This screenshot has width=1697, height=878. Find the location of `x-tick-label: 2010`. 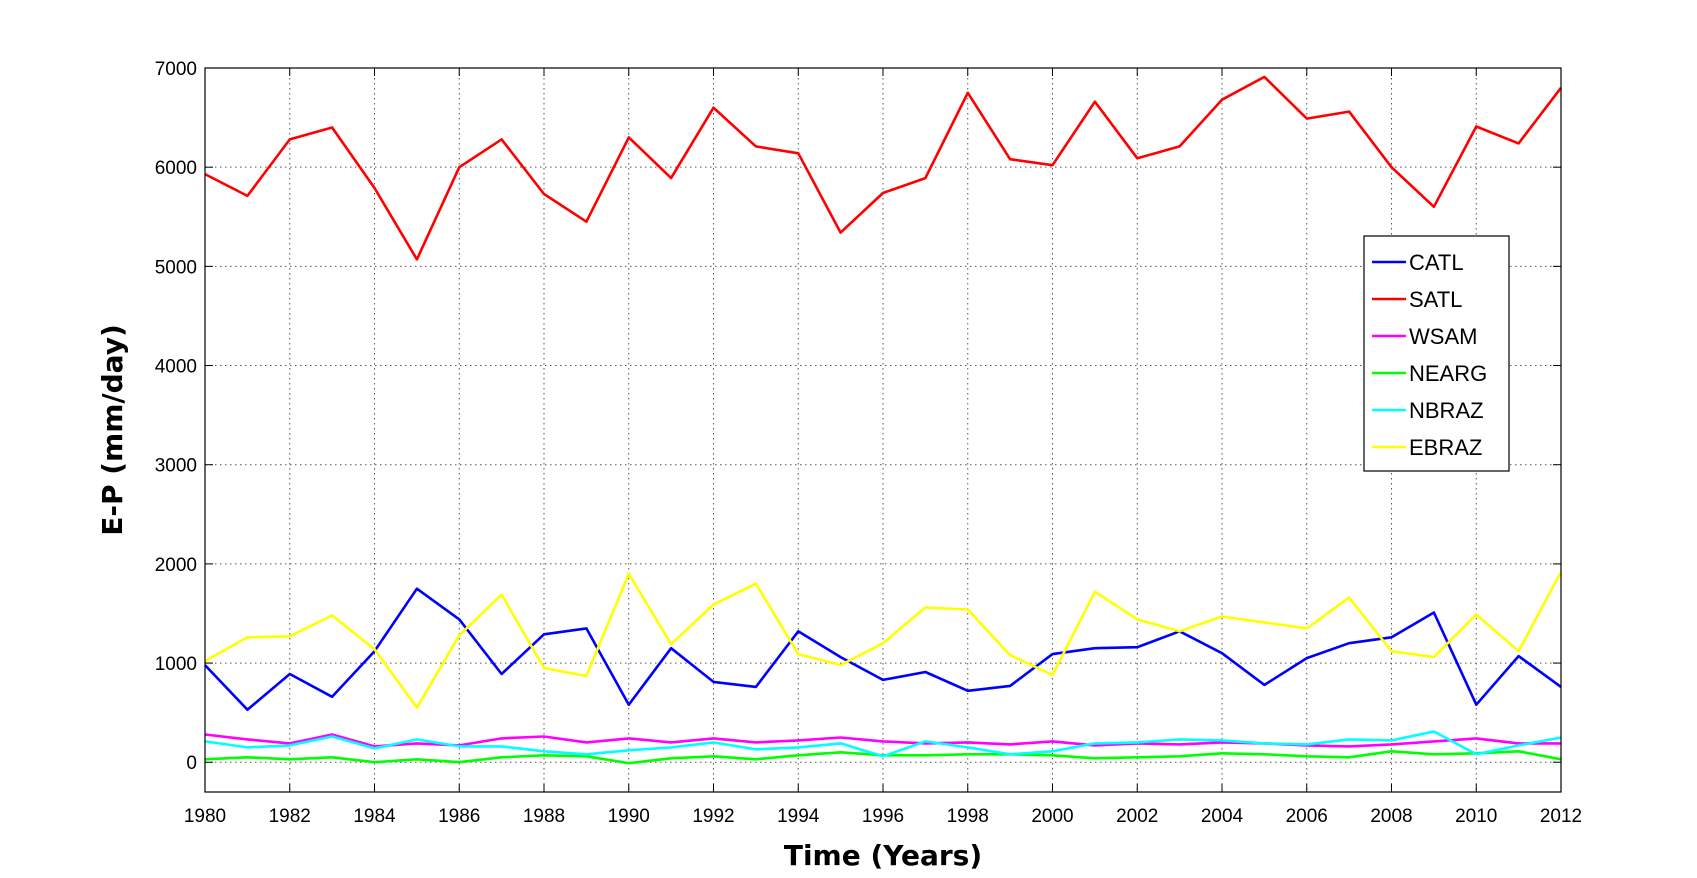

x-tick-label: 2010 is located at coordinates (1476, 816).